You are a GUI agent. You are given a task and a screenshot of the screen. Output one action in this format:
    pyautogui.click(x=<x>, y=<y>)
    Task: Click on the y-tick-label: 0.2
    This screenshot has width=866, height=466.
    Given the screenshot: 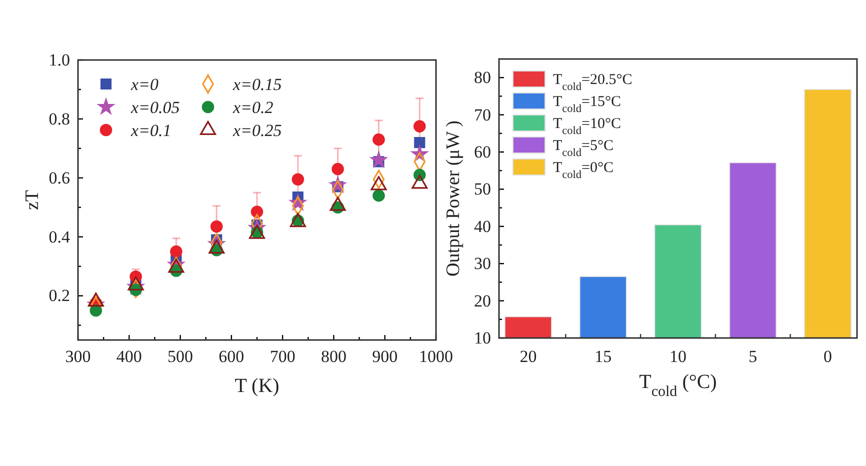 What is the action you would take?
    pyautogui.click(x=59, y=296)
    